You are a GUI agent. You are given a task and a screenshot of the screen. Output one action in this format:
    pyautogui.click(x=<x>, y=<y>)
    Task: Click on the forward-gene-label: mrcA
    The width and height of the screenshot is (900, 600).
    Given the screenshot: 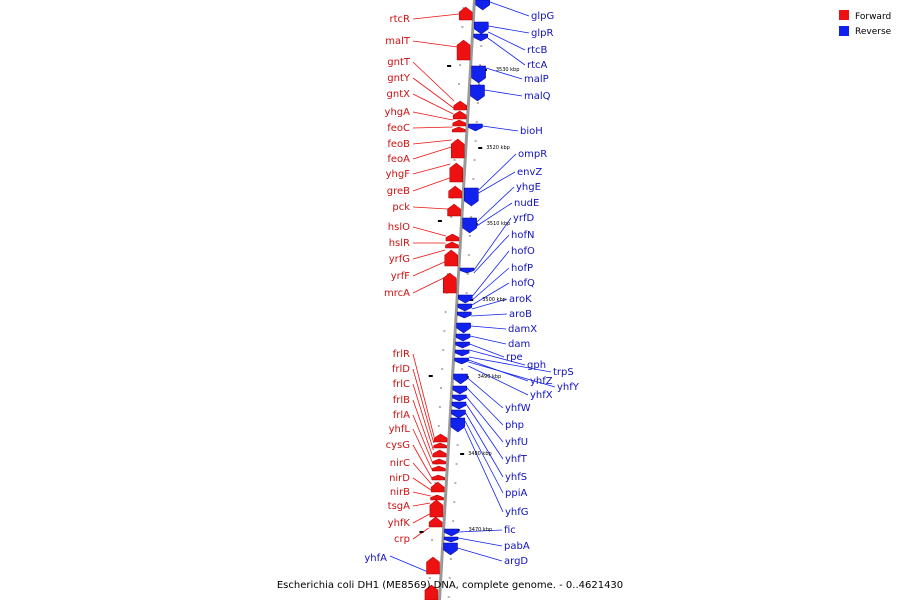 What is the action you would take?
    pyautogui.click(x=397, y=293)
    